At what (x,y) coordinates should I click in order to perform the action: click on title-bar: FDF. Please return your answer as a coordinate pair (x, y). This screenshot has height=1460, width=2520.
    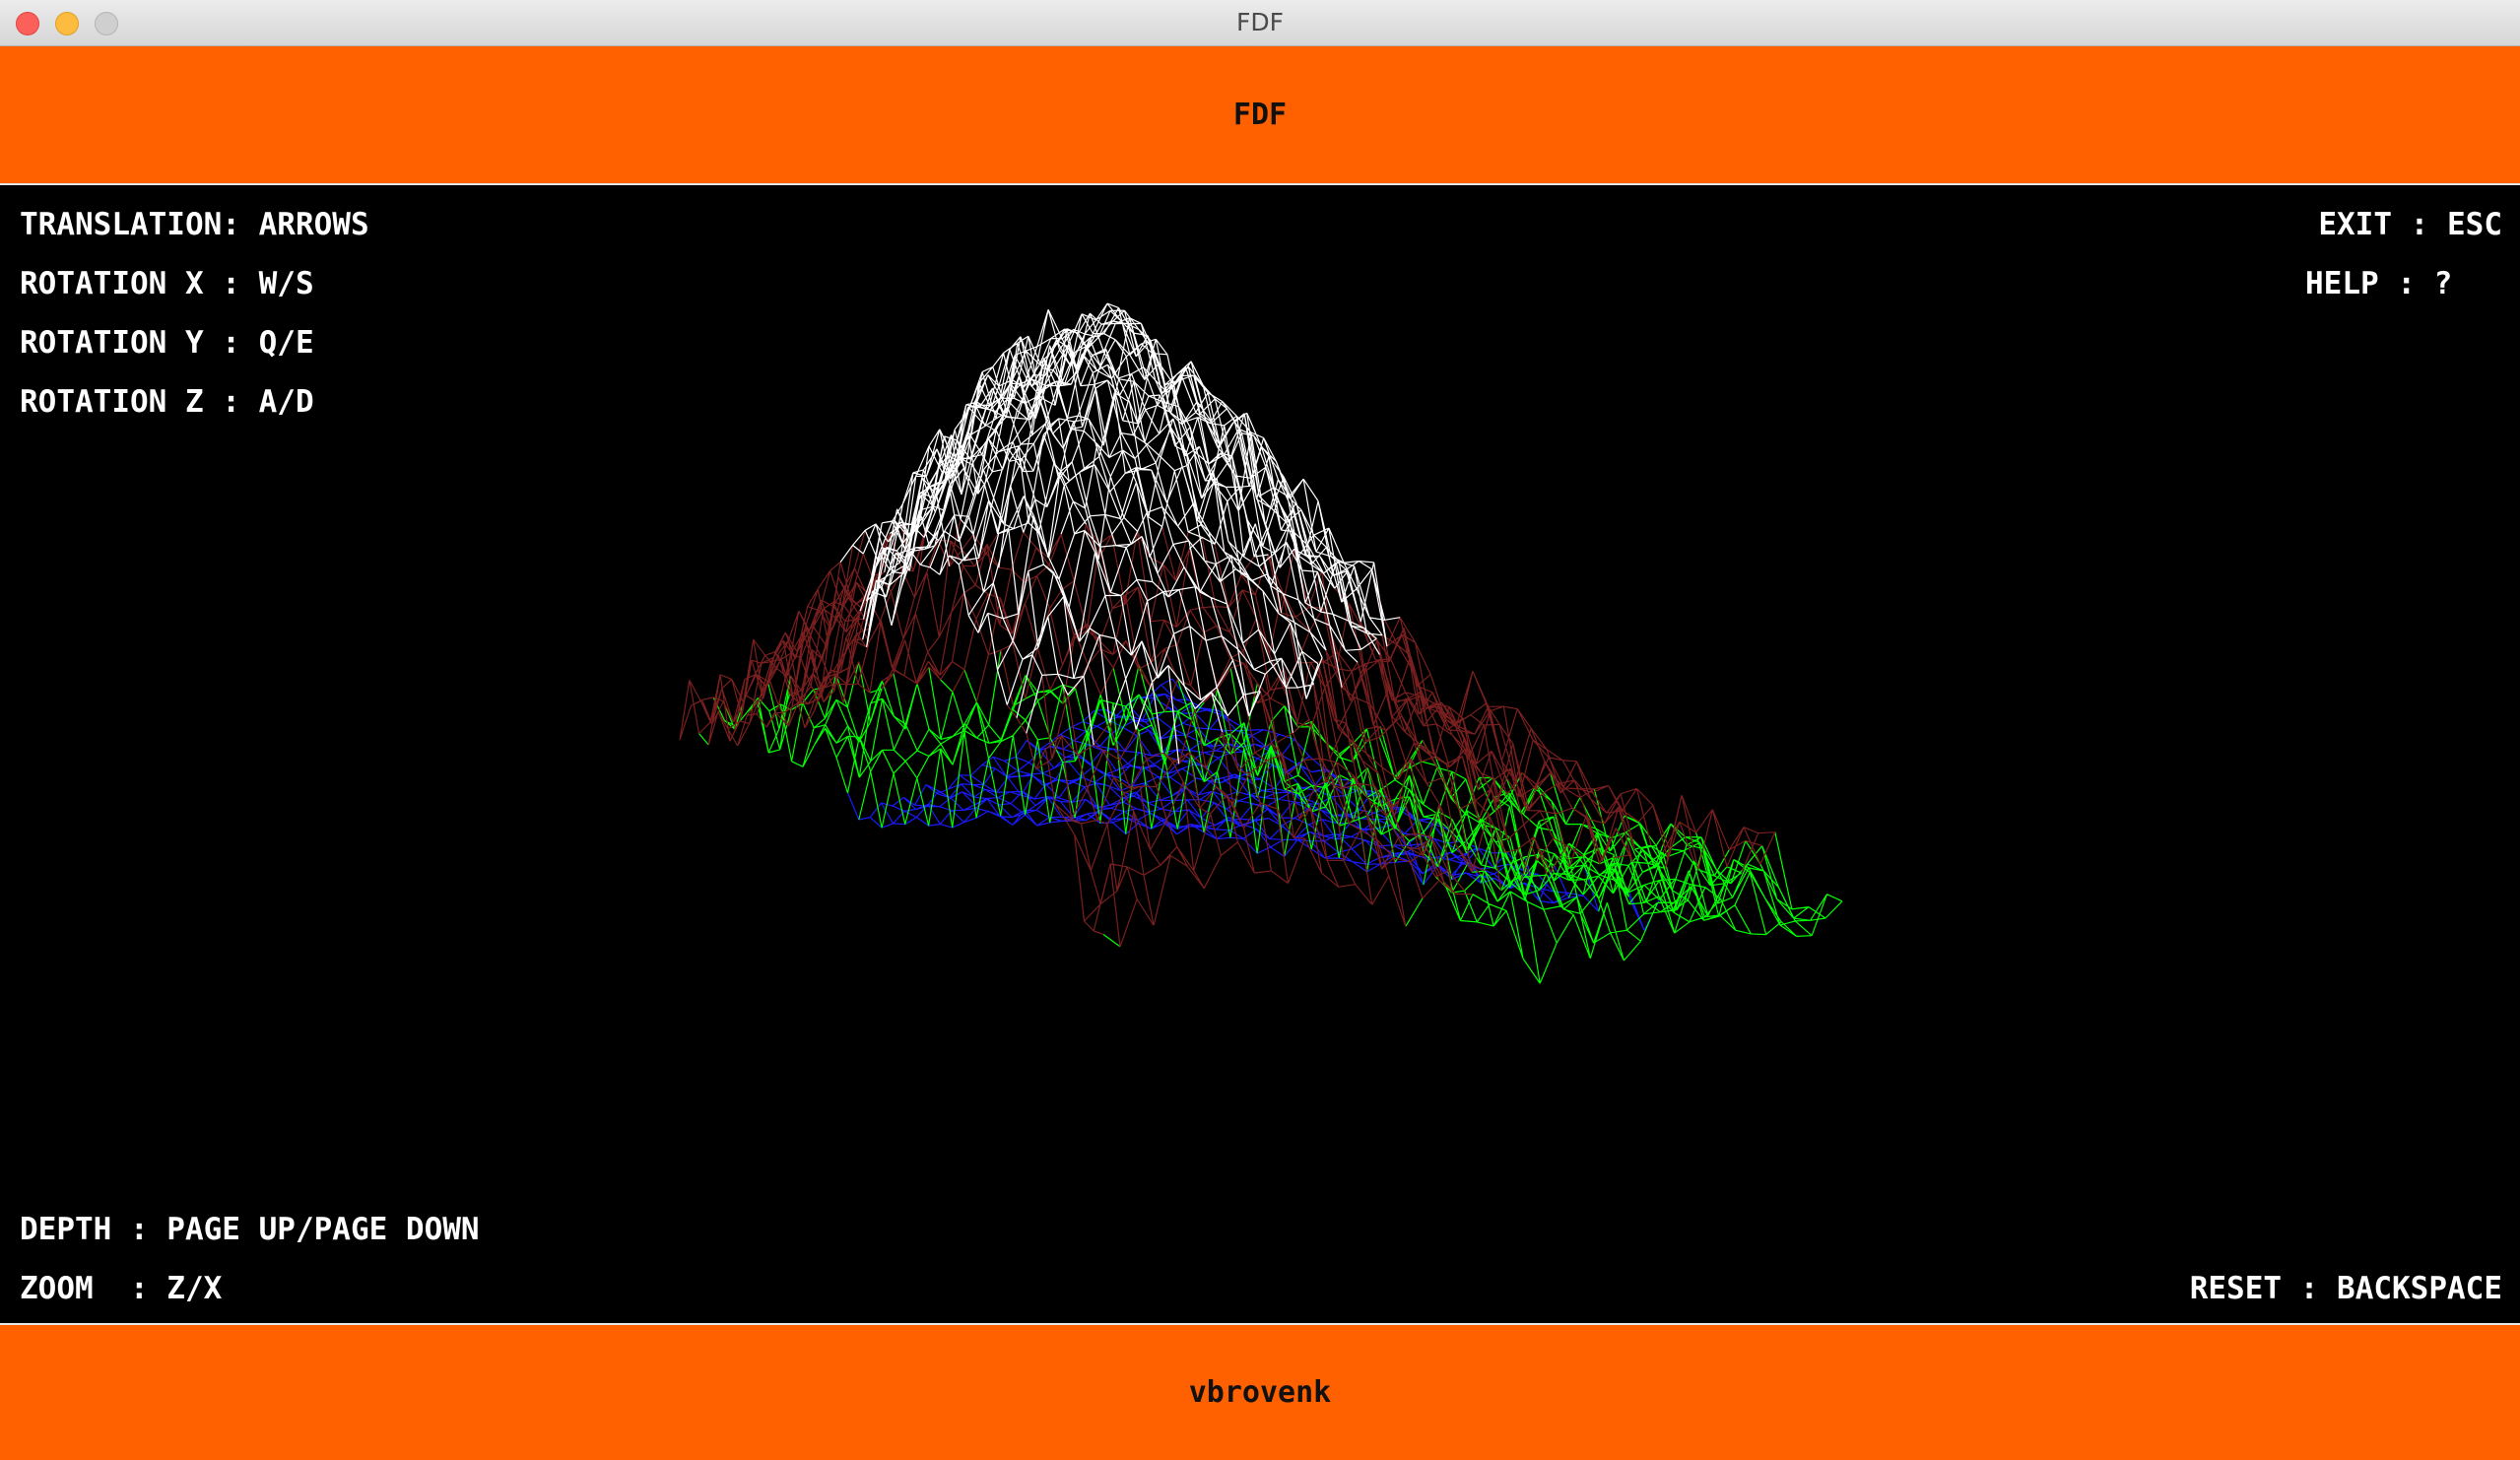
    Looking at the image, I should click on (1260, 23).